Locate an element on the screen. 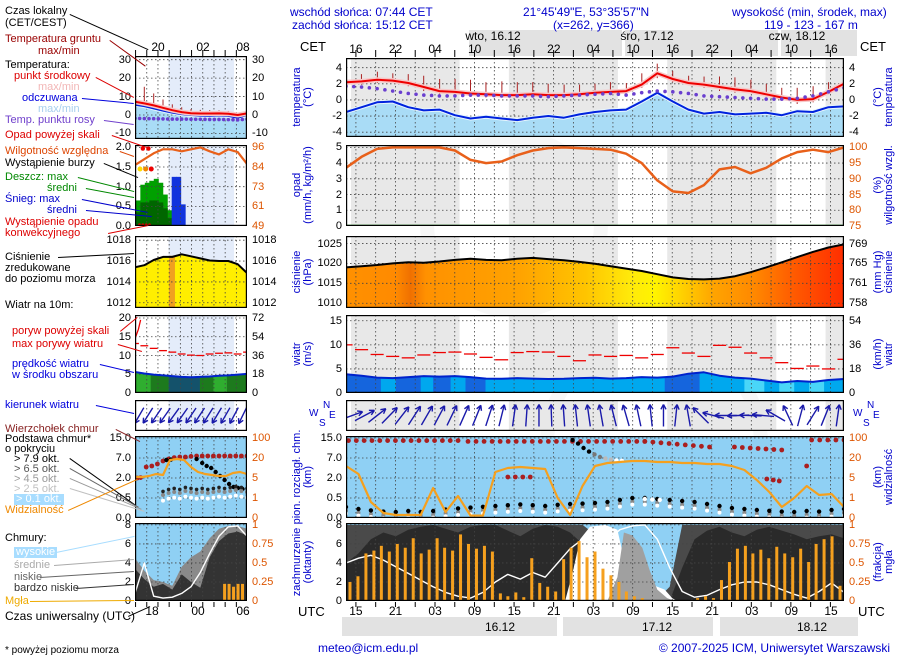 The width and height of the screenshot is (910, 660). label-ground-temp-maxmin: max/min is located at coordinates (59, 51).